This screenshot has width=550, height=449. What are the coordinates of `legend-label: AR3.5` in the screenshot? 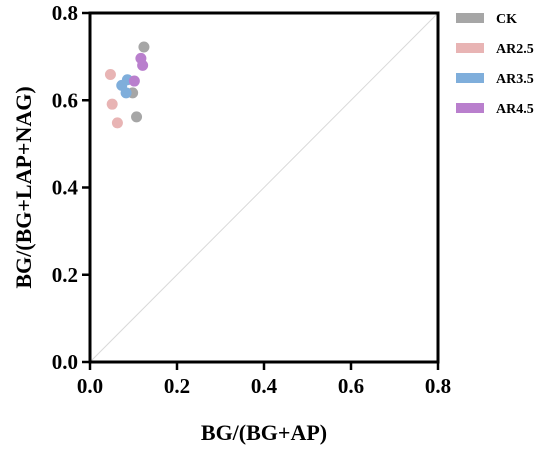 It's located at (515, 79).